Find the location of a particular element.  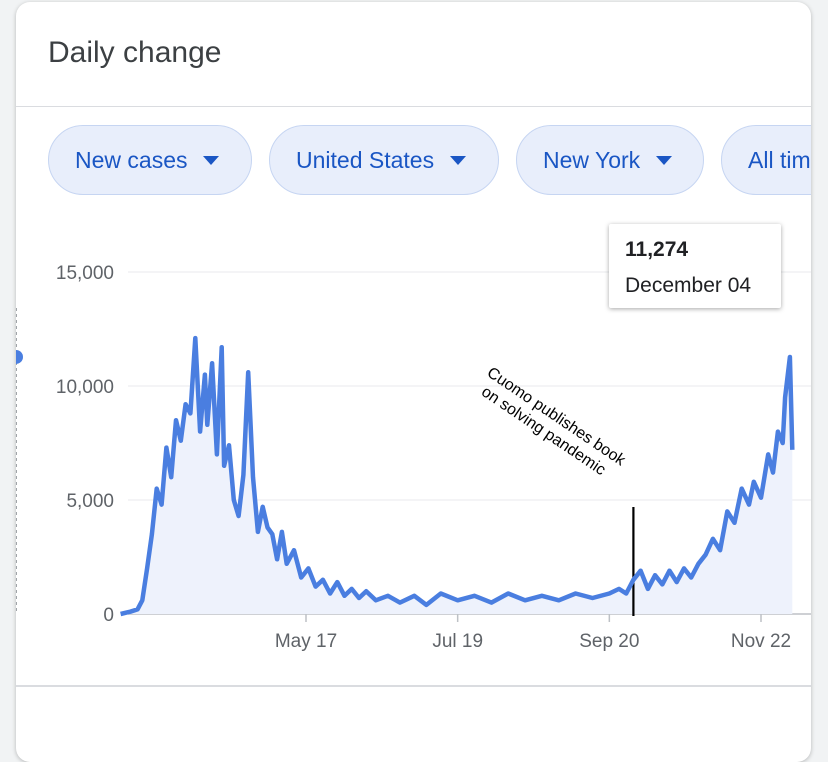

hover-tooltip: 11,274 December 04 is located at coordinates (695, 266).